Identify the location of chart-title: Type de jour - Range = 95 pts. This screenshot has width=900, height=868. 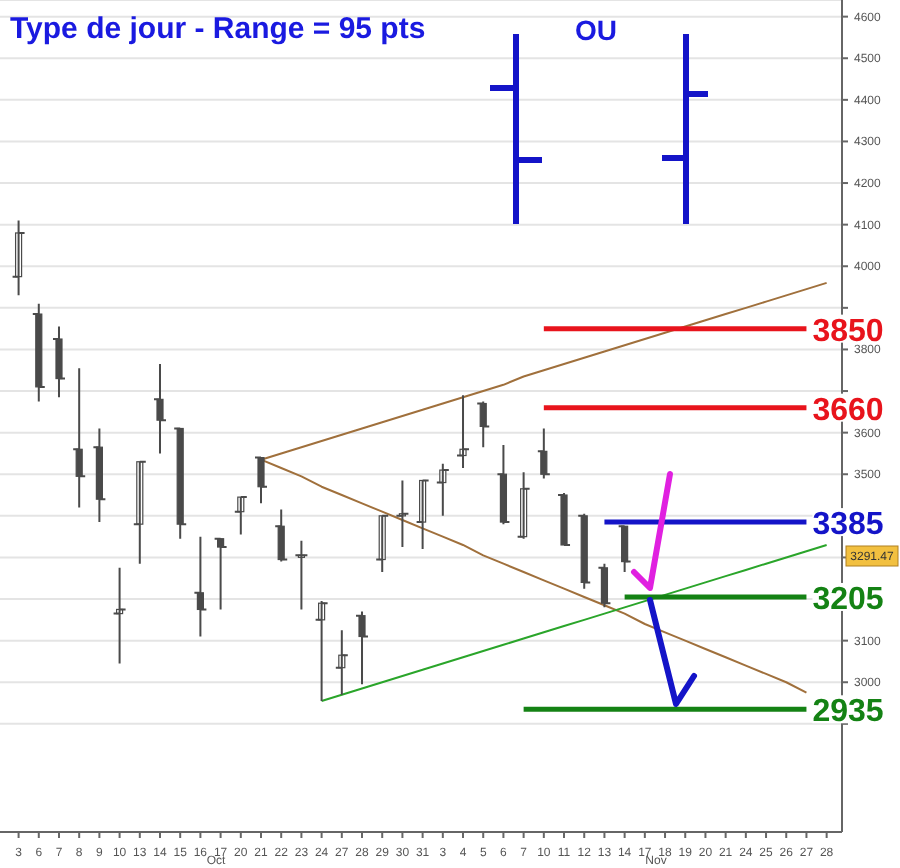
(218, 29).